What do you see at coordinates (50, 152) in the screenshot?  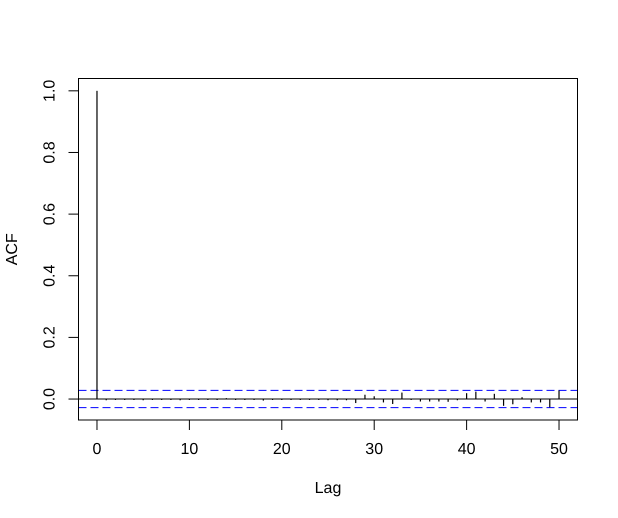 I see `y-tick-label: 0.8` at bounding box center [50, 152].